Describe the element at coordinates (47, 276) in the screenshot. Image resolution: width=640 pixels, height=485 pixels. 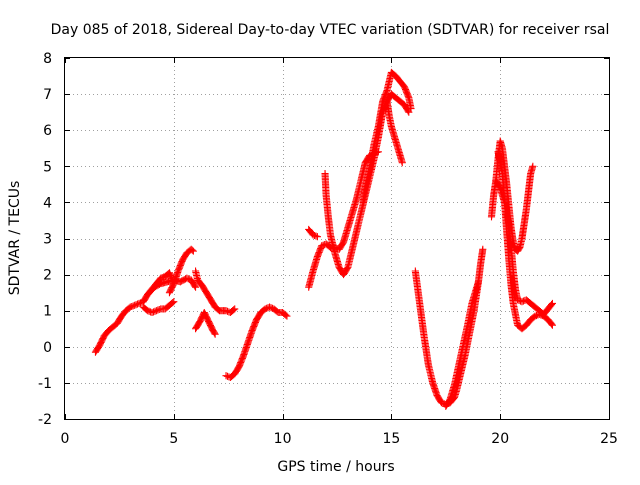
I see `y-tick-label: 2` at that location.